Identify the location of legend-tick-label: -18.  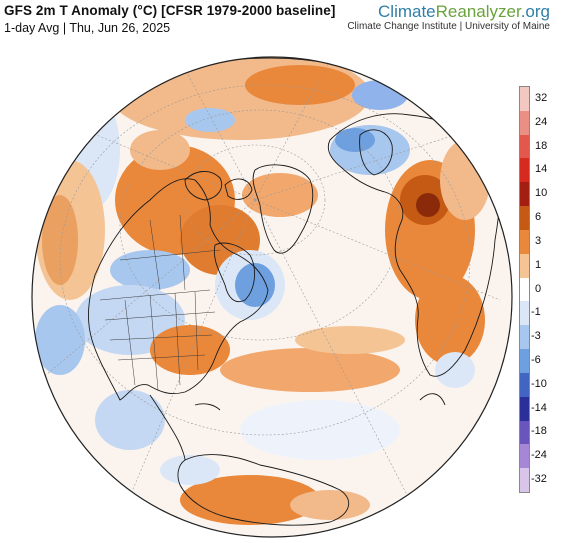
(539, 431).